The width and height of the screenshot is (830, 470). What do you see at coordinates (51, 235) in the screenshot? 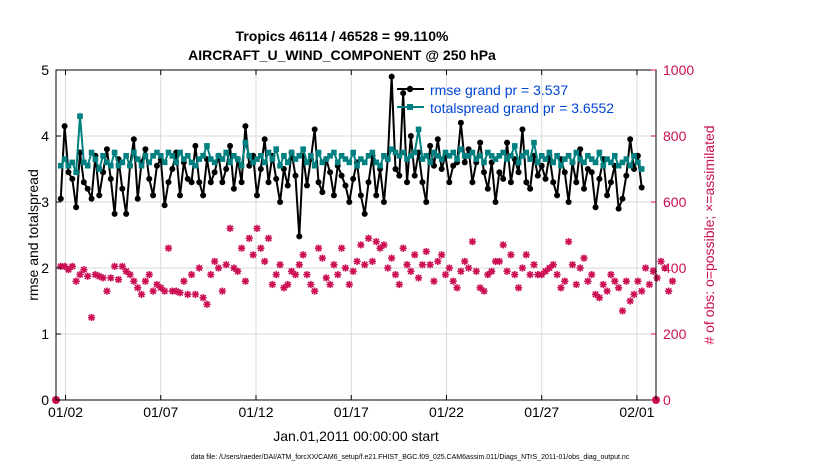
I see `y-axis-left: 0 1 2 3 4 5` at bounding box center [51, 235].